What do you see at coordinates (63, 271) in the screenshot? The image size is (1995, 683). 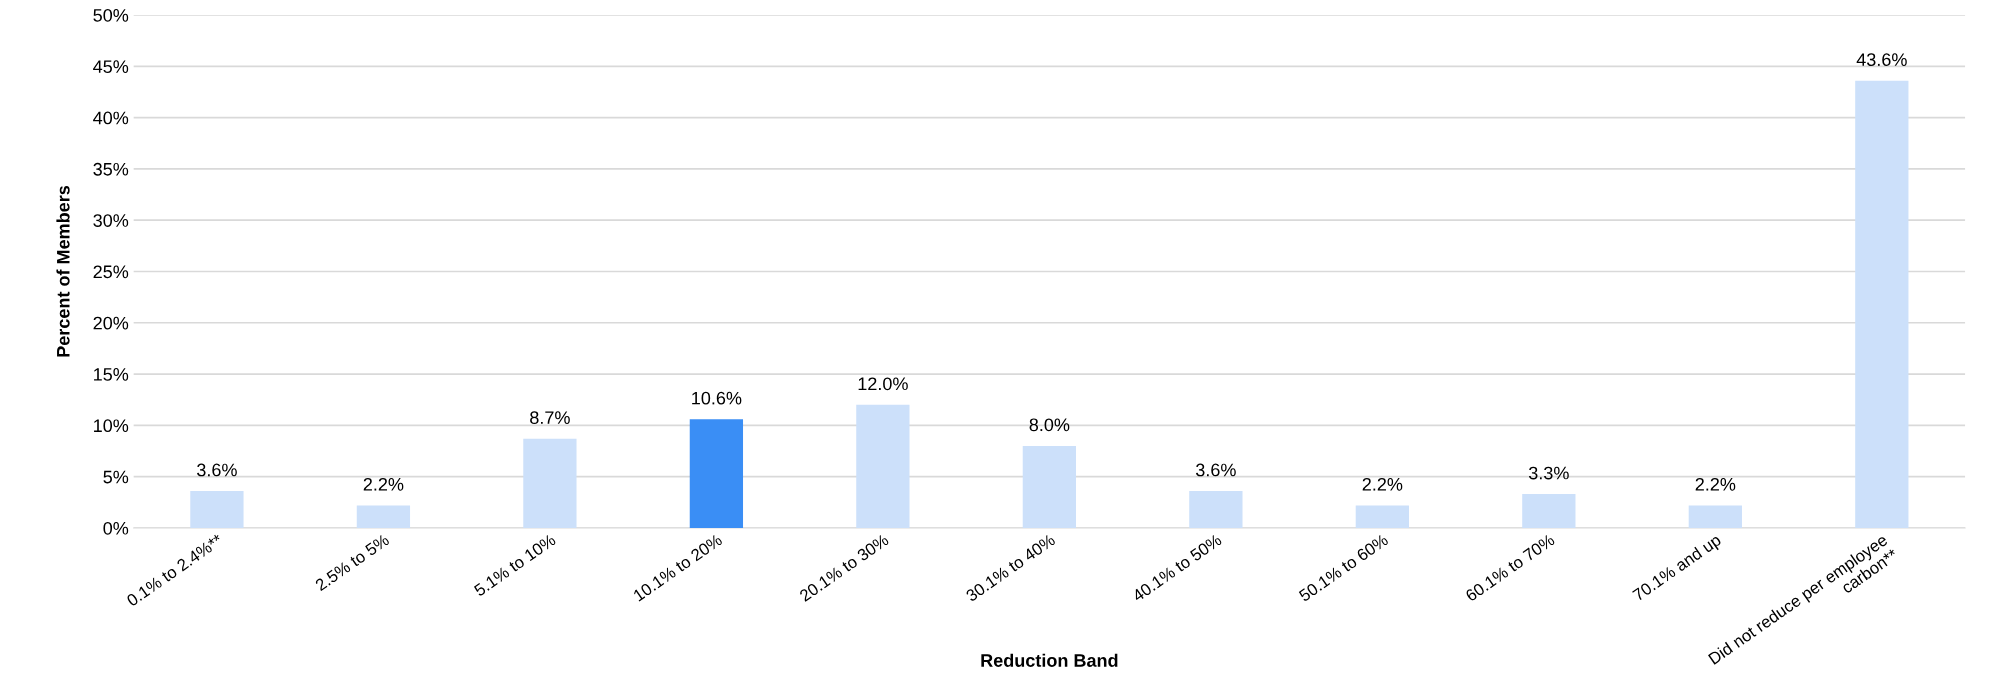 I see `y-axis-title: Percent of Members` at bounding box center [63, 271].